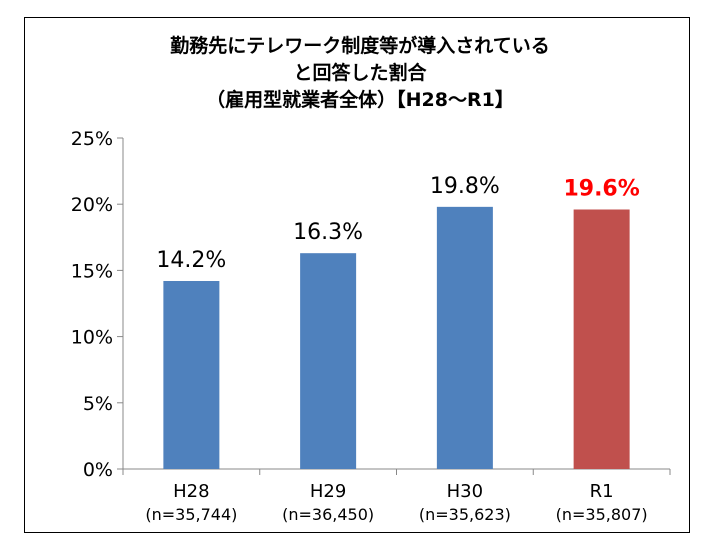 The image size is (727, 542). I want to click on x-category-label: H30, so click(465, 491).